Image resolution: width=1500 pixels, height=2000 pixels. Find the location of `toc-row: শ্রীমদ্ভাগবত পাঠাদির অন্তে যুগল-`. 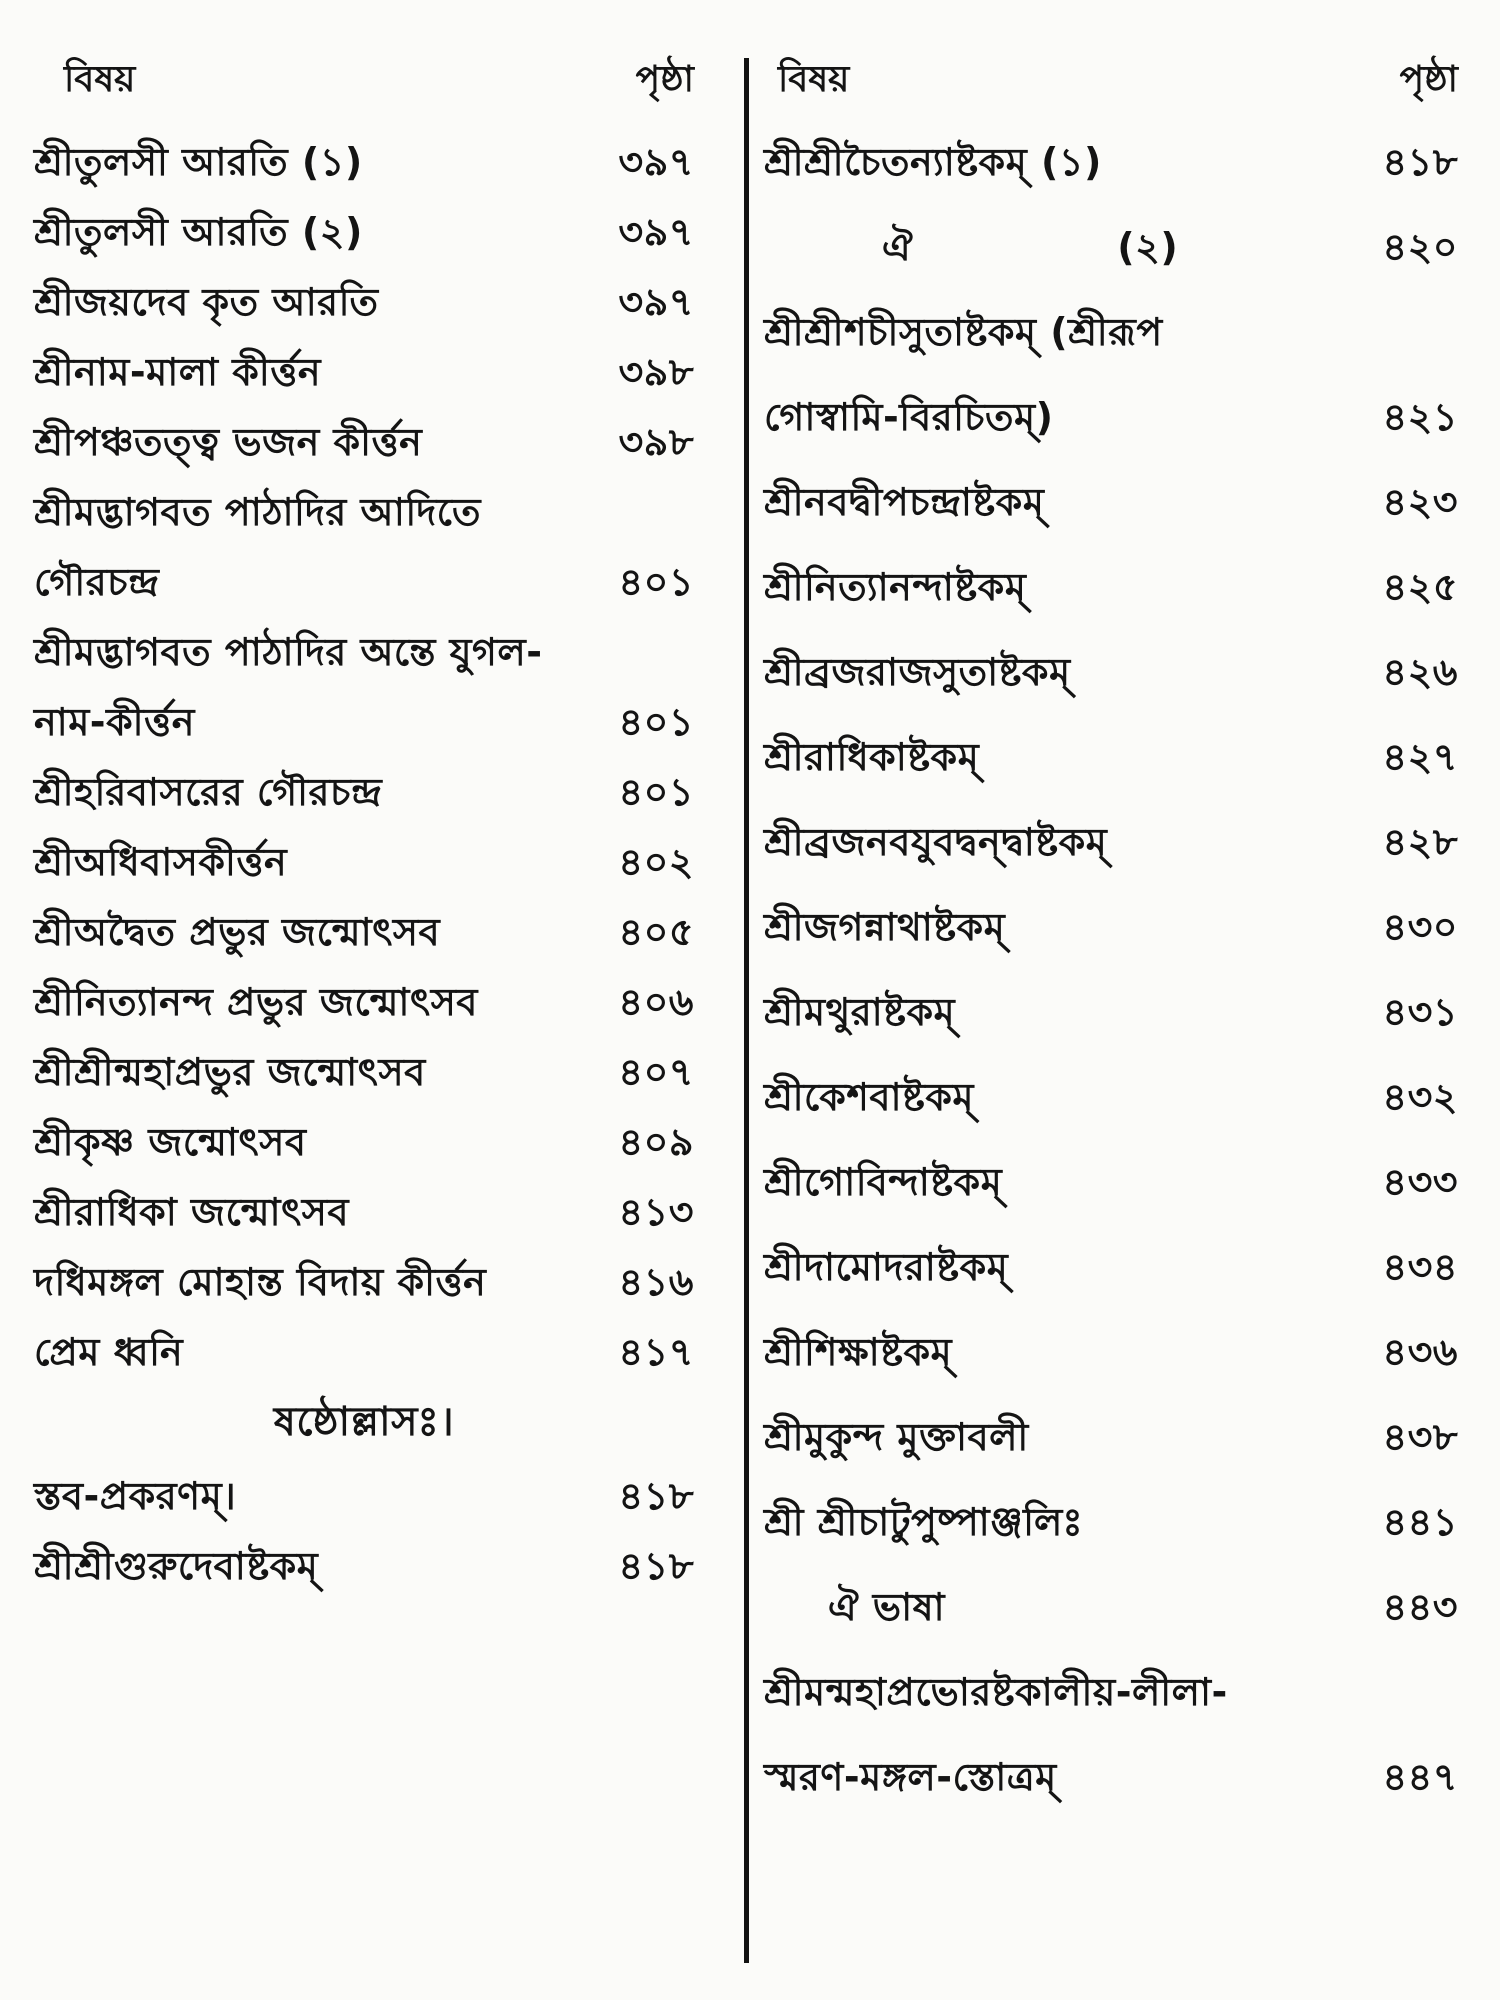

toc-row: শ্রীমদ্ভাগবত পাঠাদির অন্তে যুগল- is located at coordinates (364, 652).